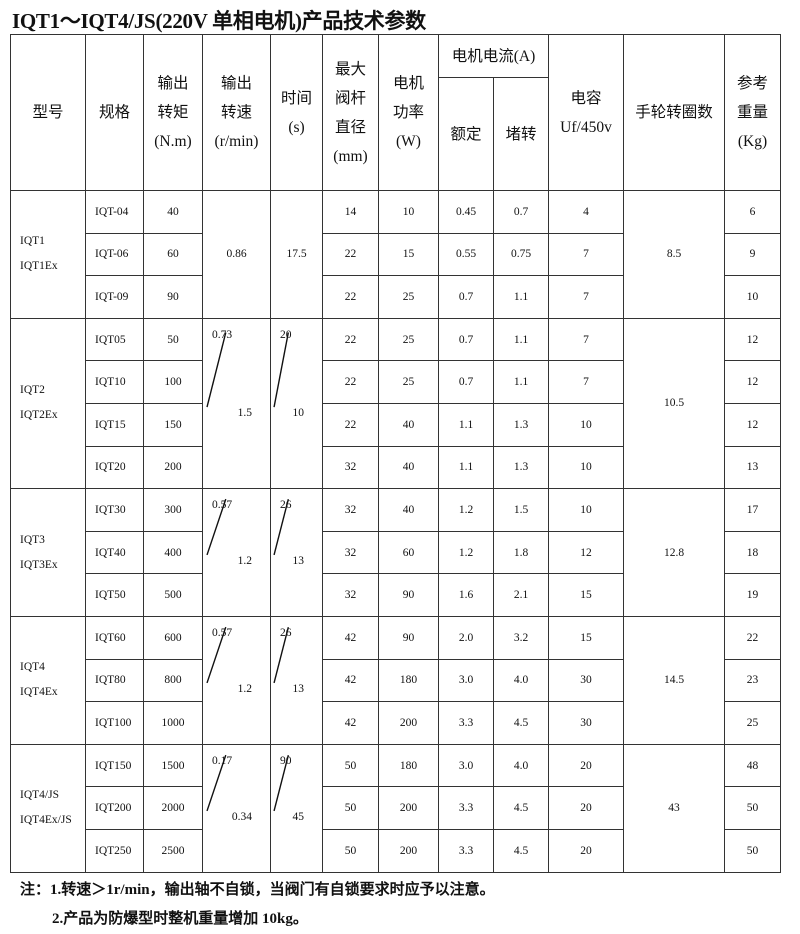 Image resolution: width=800 pixels, height=934 pixels. I want to click on model-name: IQT3, so click(32, 539).